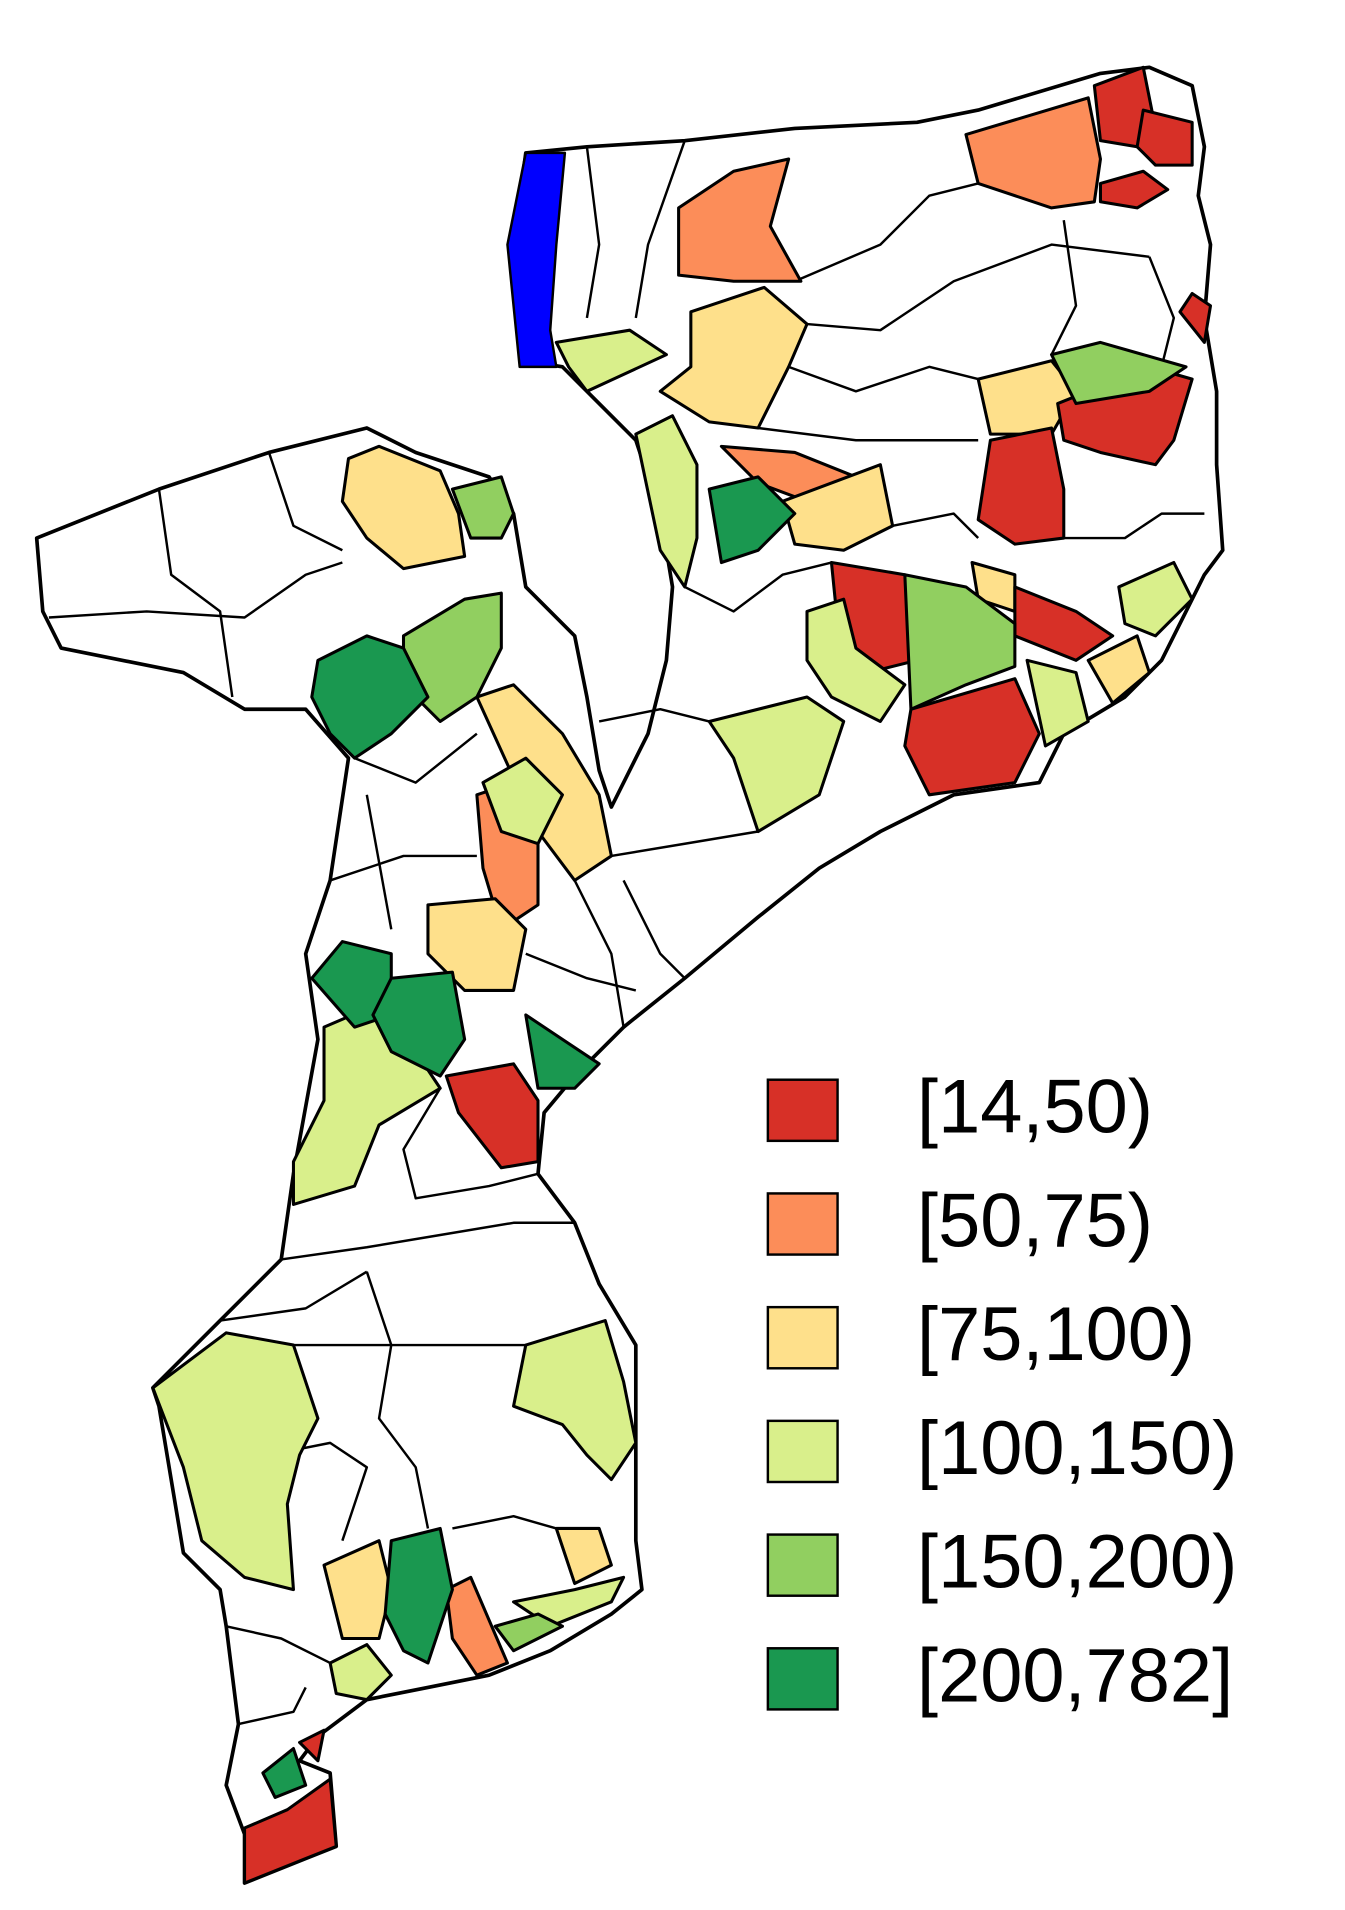  Describe the element at coordinates (1075, 1675) in the screenshot. I see `legend-label: [200,782]` at that location.